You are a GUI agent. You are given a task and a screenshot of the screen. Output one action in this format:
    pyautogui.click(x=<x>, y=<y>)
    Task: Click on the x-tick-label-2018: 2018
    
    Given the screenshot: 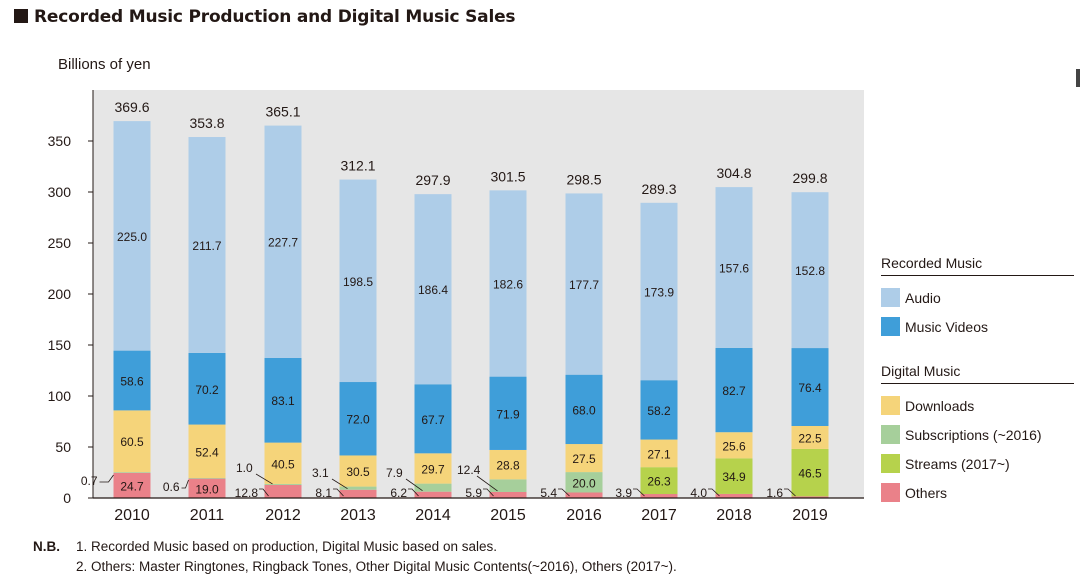 What is the action you would take?
    pyautogui.click(x=734, y=515)
    